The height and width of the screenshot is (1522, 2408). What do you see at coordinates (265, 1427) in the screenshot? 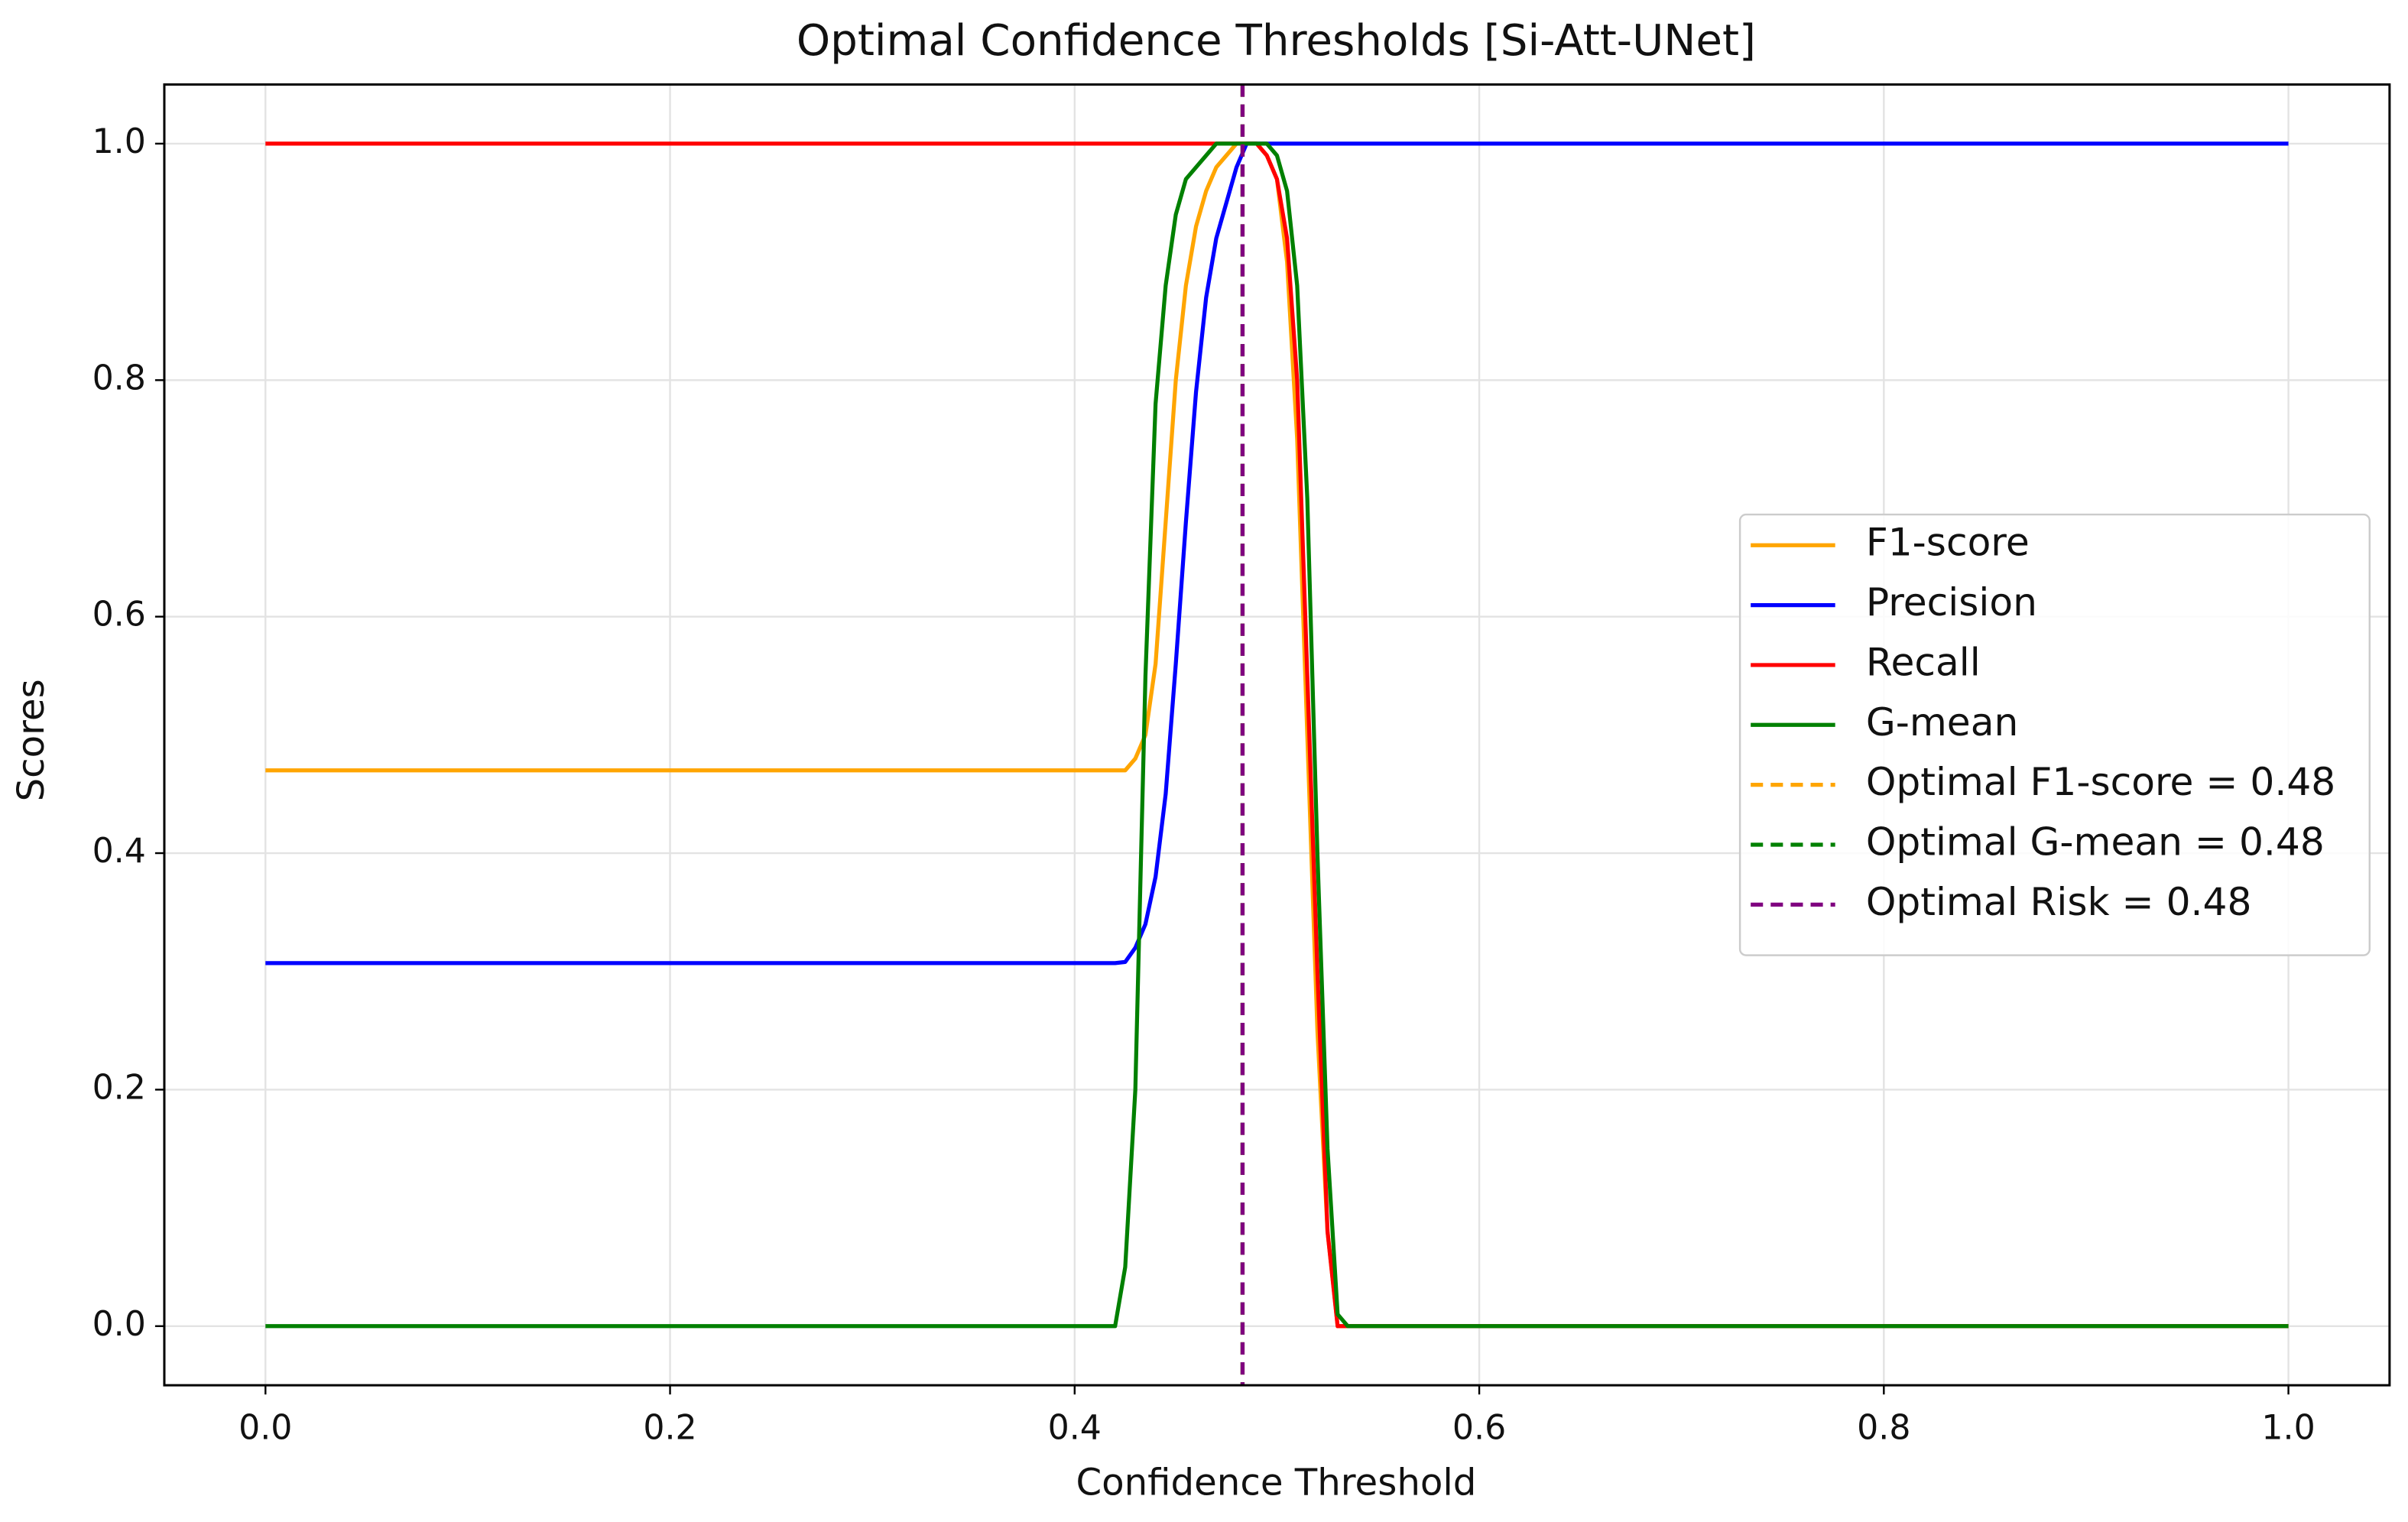
I see `x-tick-label: 0.0` at bounding box center [265, 1427].